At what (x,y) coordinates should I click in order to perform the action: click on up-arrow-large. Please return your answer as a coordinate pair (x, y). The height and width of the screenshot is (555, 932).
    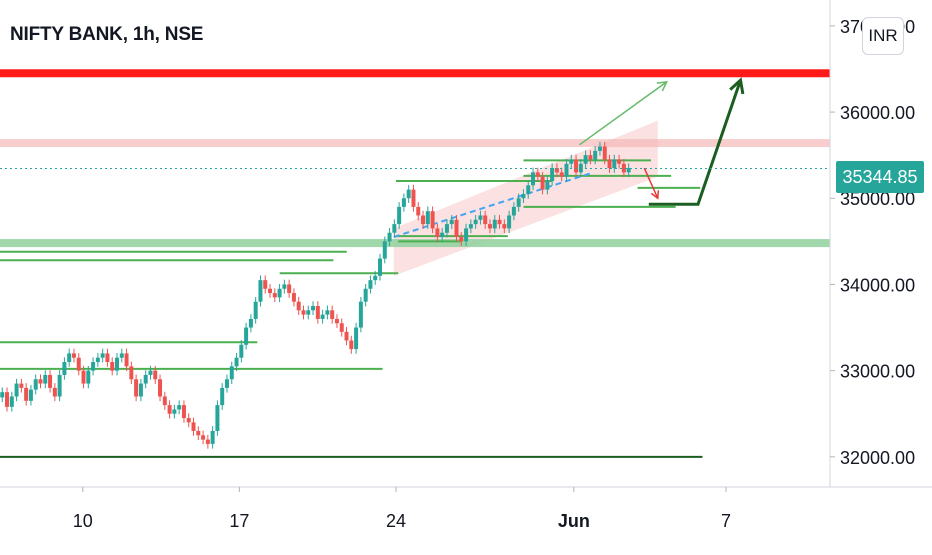
    Looking at the image, I should click on (695, 142).